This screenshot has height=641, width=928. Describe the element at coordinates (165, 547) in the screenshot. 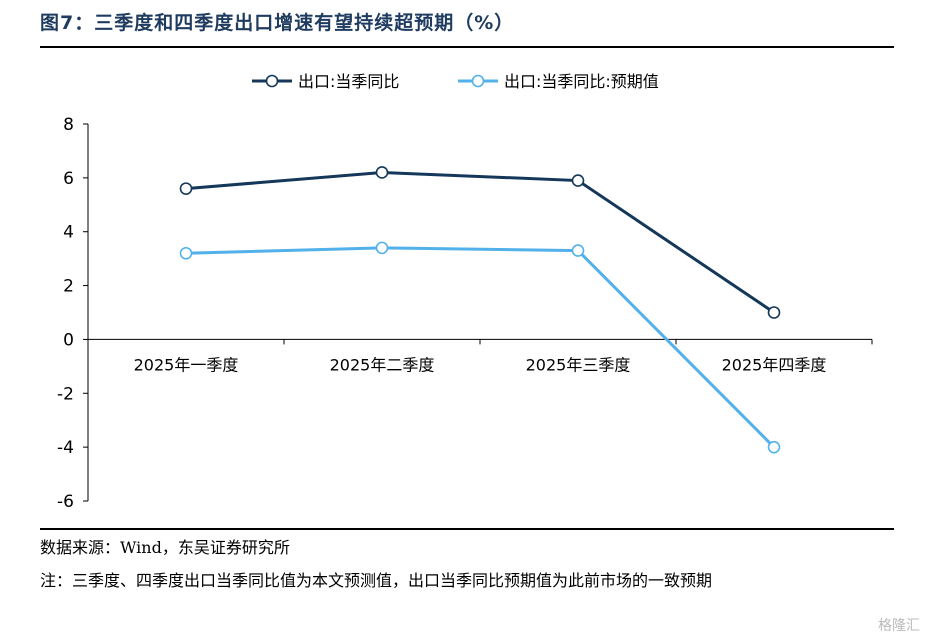

I see `source-note: 数据来源：Wind，东吴证券研究所` at that location.